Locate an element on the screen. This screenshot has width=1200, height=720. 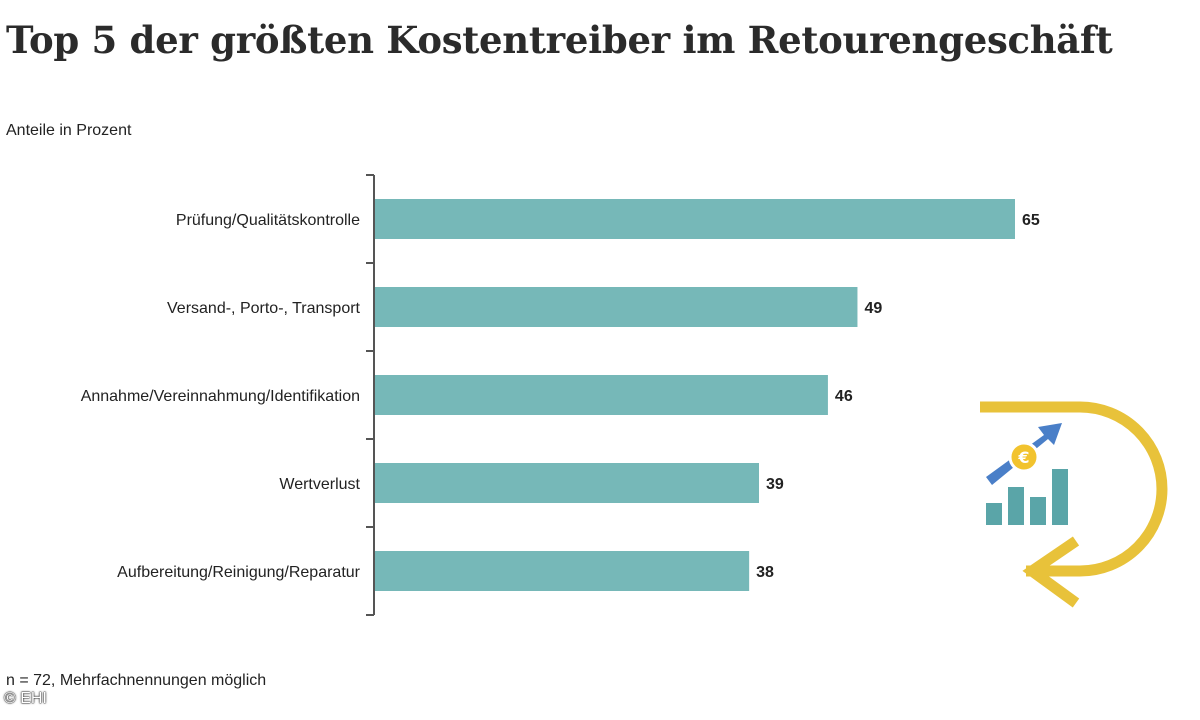
category-label: Annahme/Vereinnahmung/Identifikation is located at coordinates (220, 396).